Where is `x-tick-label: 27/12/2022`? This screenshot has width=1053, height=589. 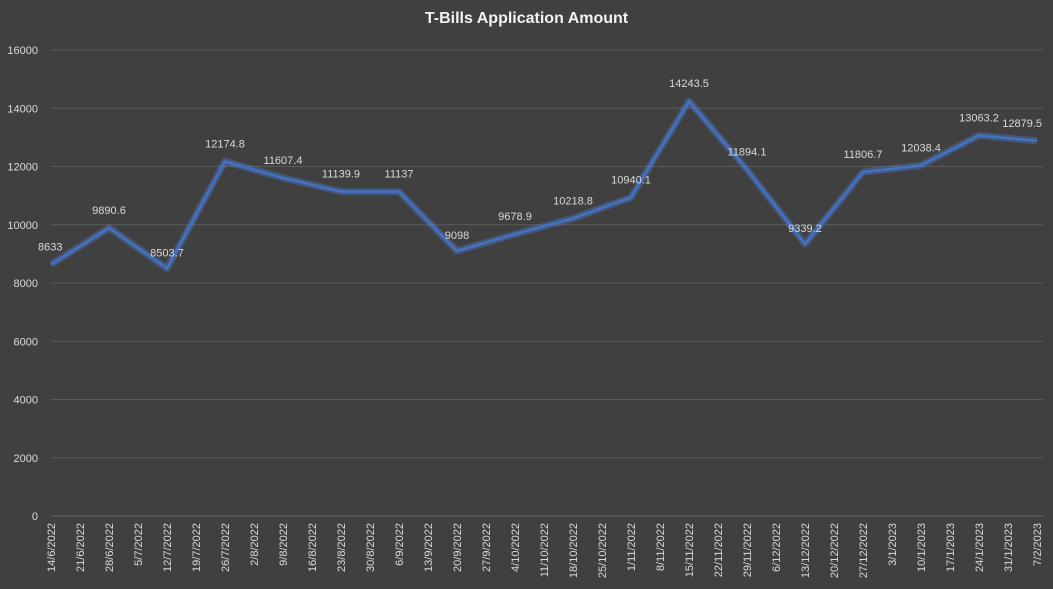 x-tick-label: 27/12/2022 is located at coordinates (864, 550).